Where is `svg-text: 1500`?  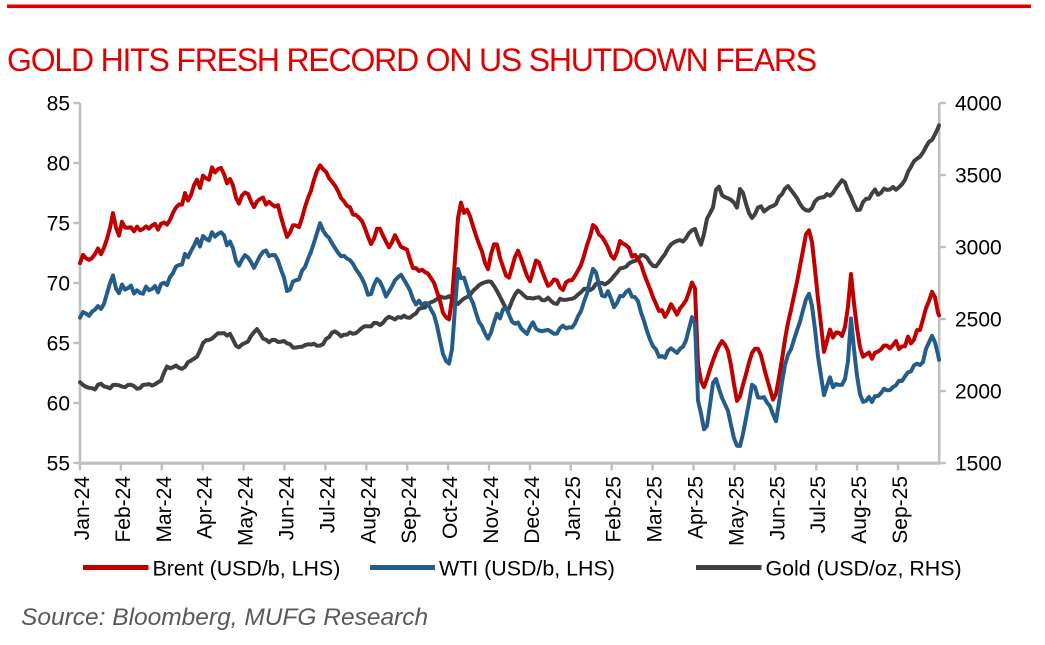
svg-text: 1500 is located at coordinates (978, 464).